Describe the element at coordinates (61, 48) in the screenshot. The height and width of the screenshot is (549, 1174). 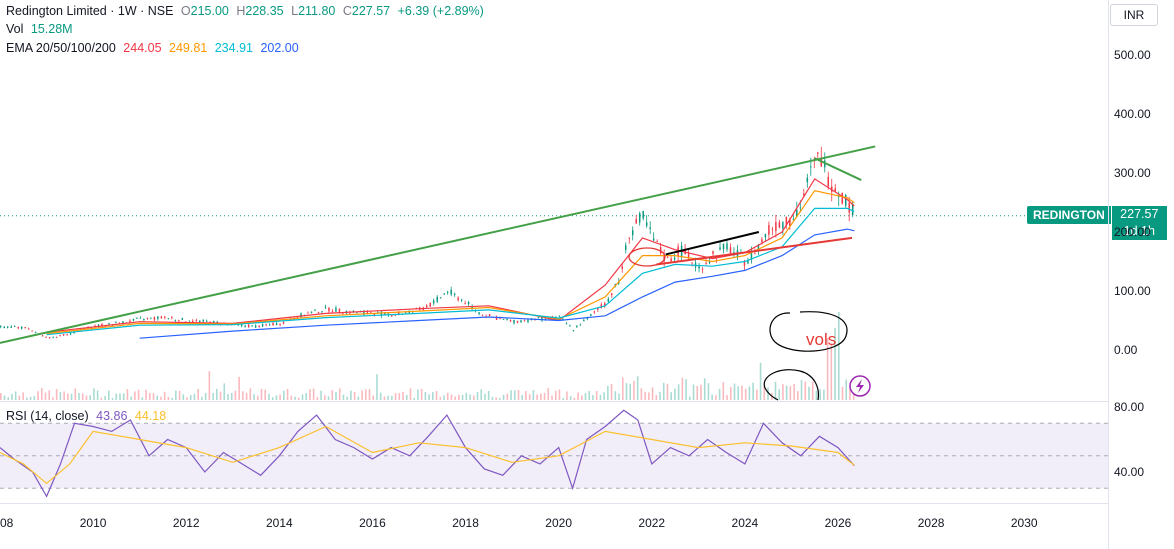
I see `ema-label: EMA 20/50/100/200` at that location.